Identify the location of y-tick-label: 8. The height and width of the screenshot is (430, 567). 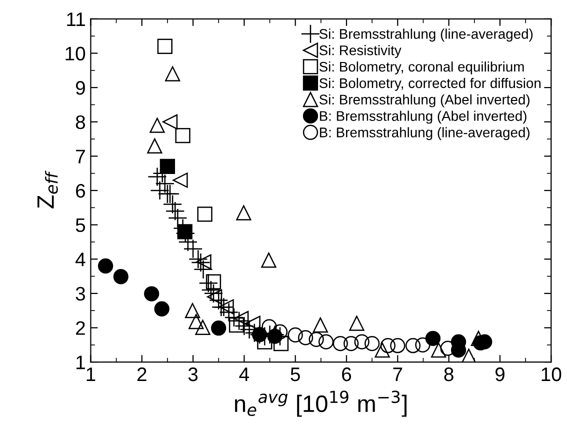
(81, 122).